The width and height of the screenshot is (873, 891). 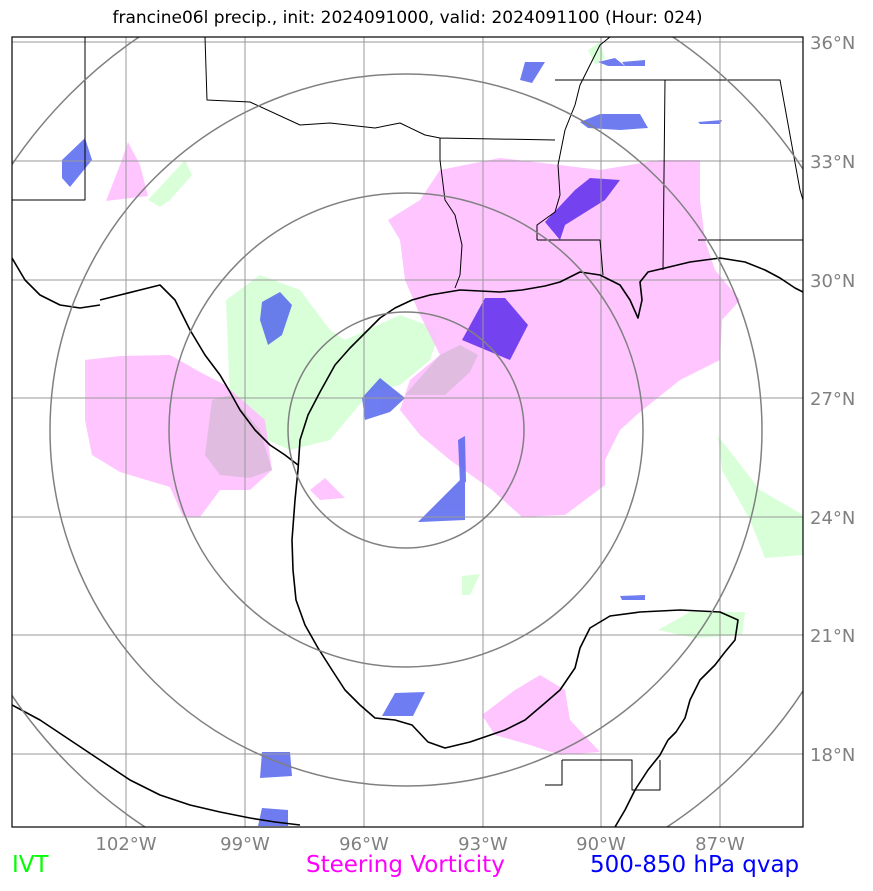 I want to click on lat-label: 21°N, so click(x=832, y=636).